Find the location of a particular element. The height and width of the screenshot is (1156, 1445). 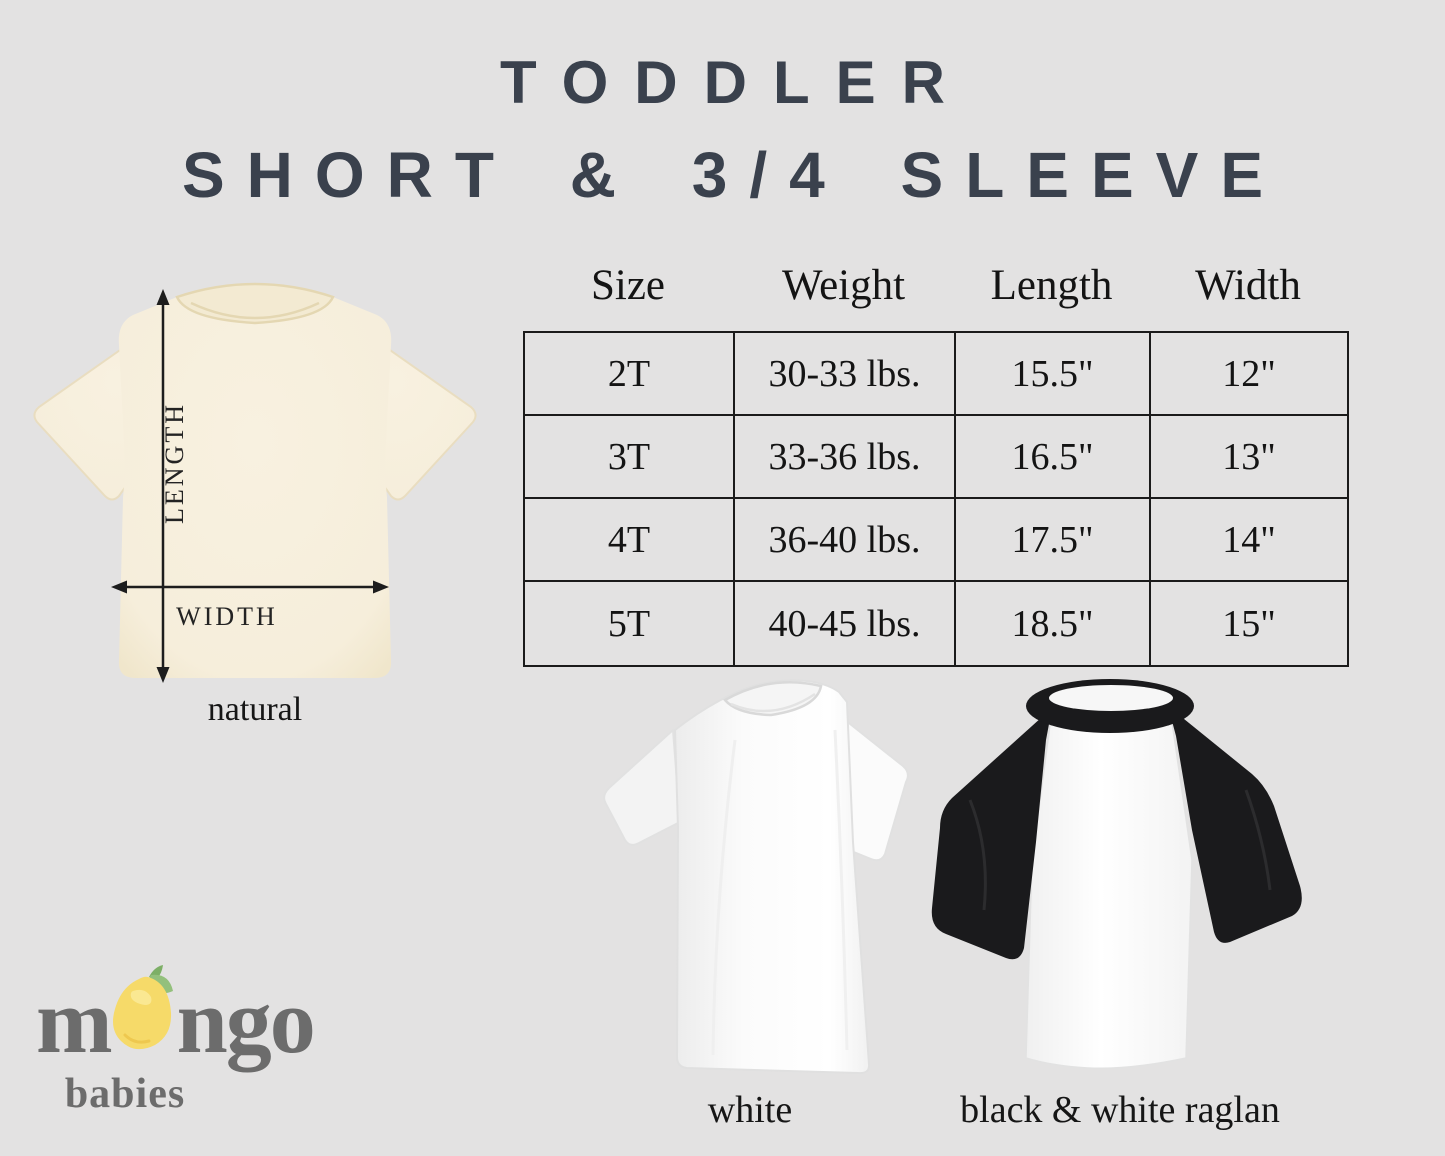

white-tee-label: white is located at coordinates (750, 1110).